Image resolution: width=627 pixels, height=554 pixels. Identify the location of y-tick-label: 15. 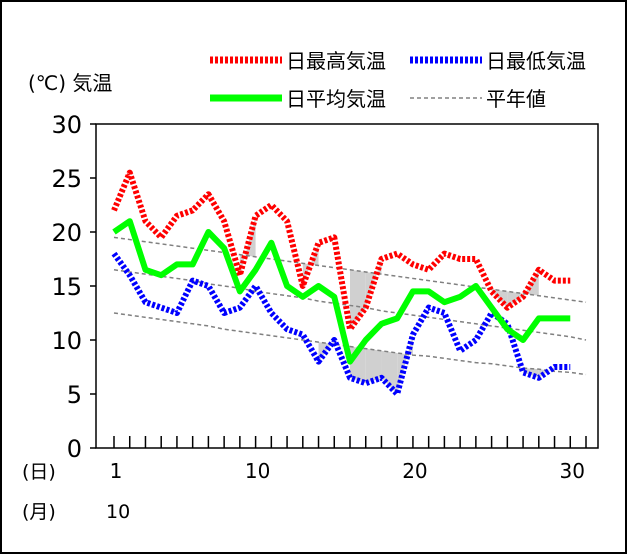
(66, 287).